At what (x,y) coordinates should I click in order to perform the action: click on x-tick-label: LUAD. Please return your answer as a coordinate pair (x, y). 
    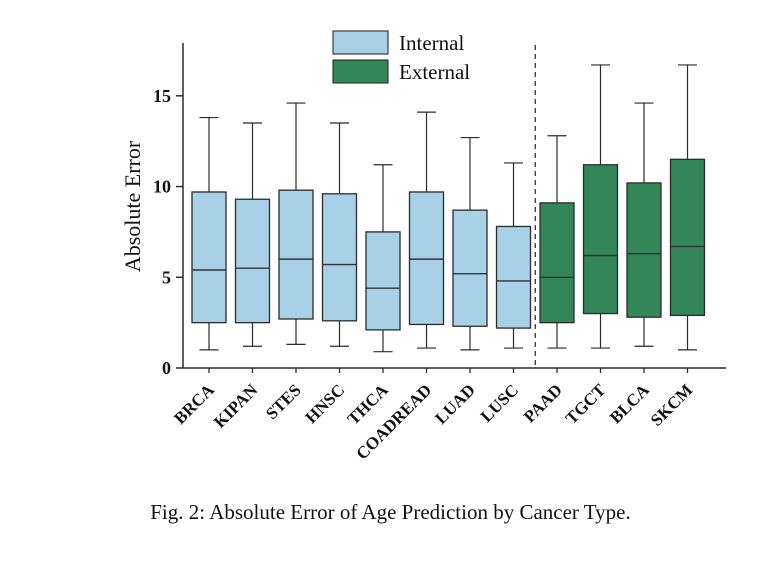
    Looking at the image, I should click on (454, 403).